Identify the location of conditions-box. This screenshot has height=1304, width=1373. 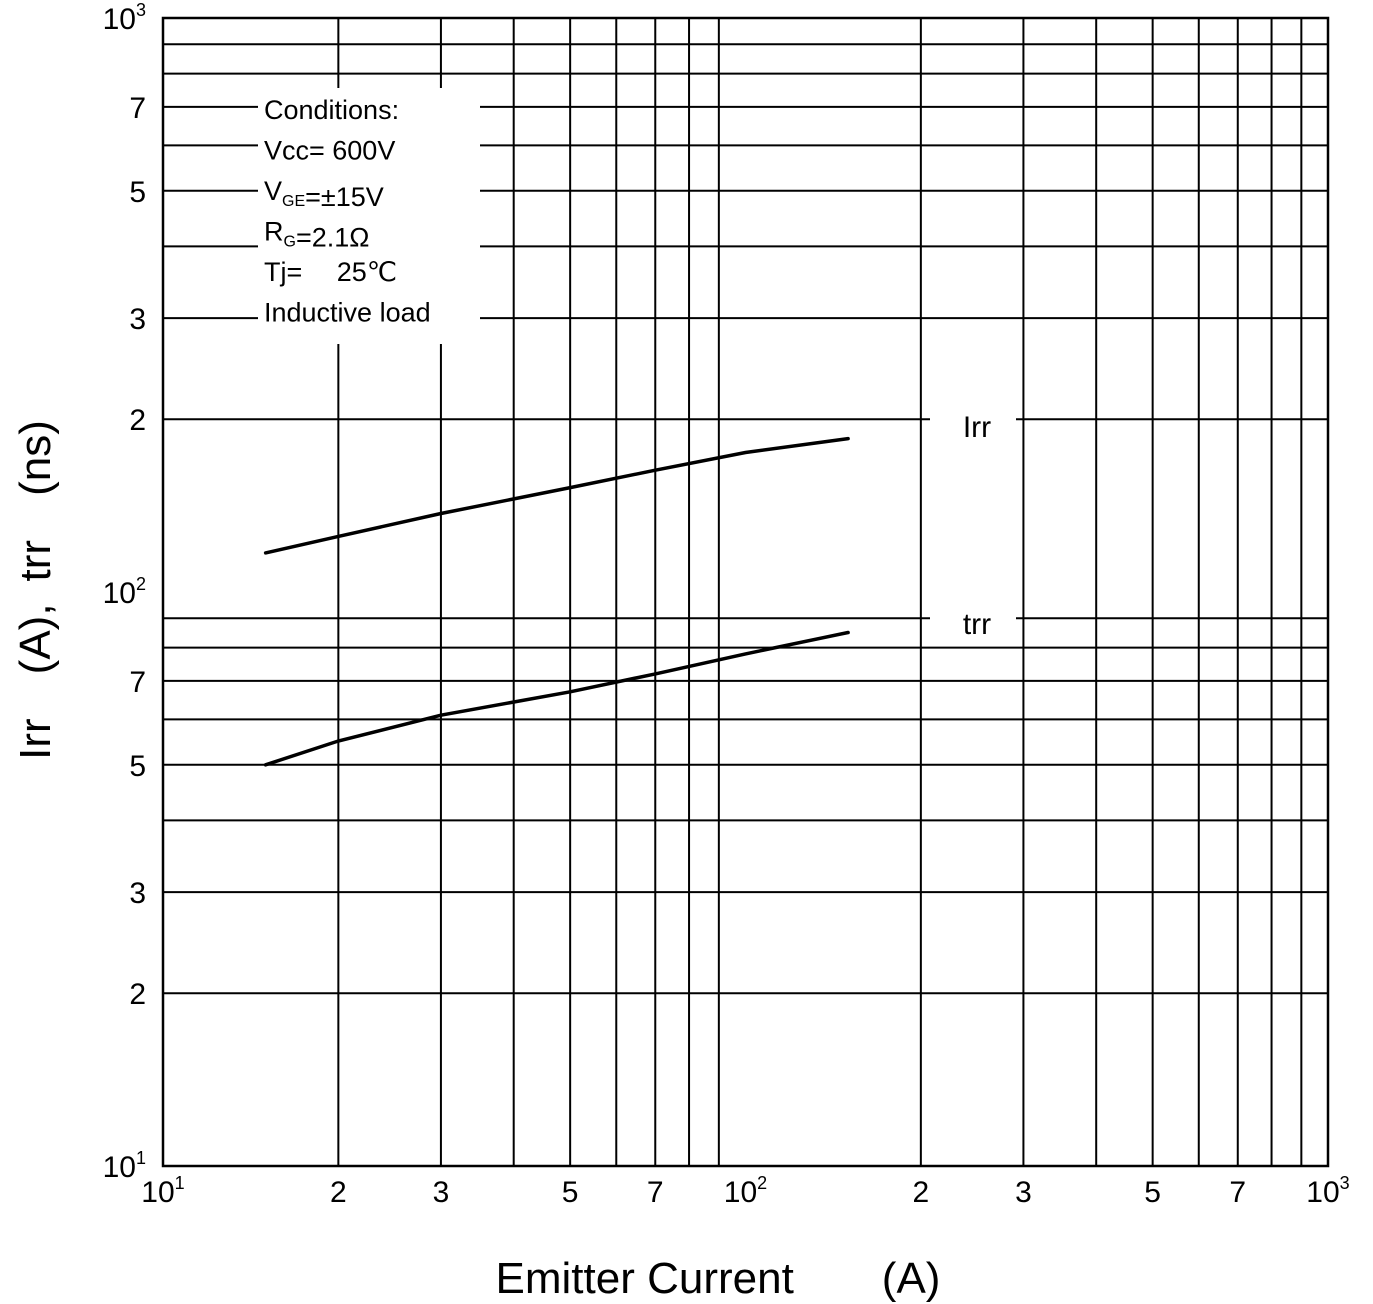
(369, 216).